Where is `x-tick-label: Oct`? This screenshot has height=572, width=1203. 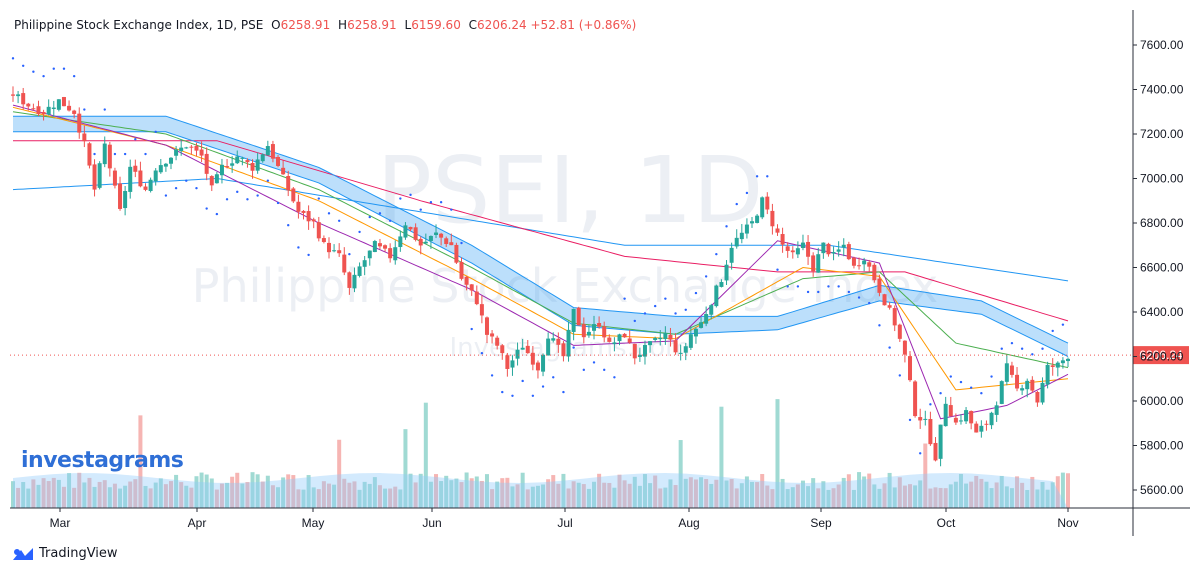 x-tick-label: Oct is located at coordinates (946, 523).